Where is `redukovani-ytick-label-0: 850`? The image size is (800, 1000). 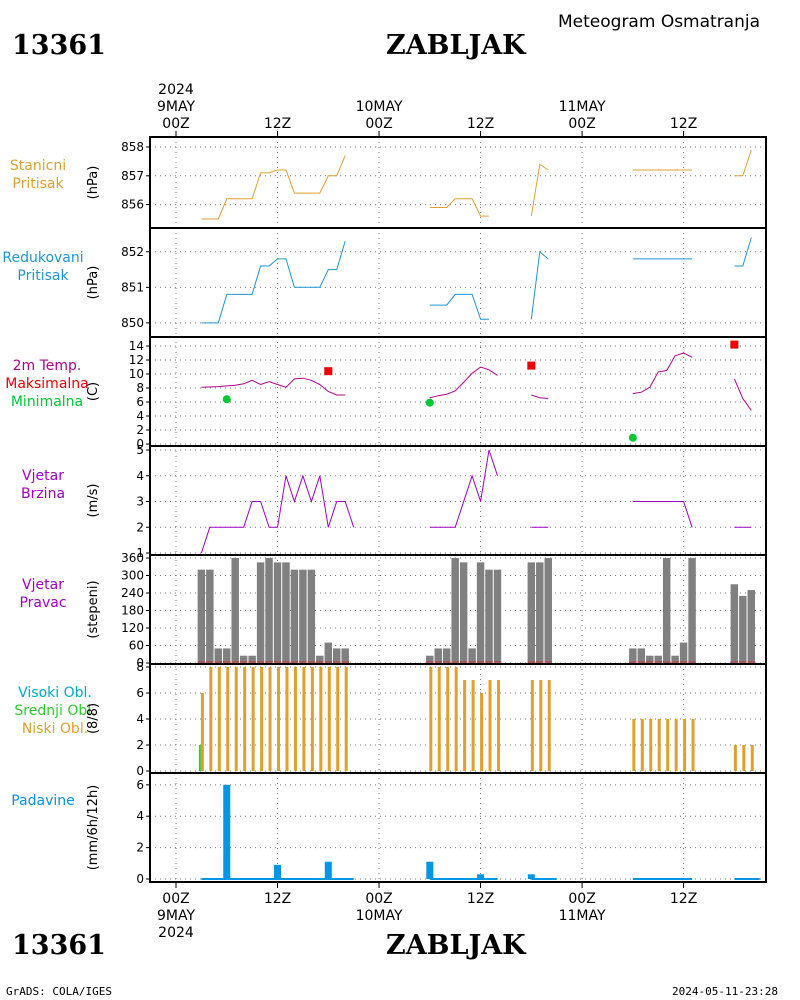 redukovani-ytick-label-0: 850 is located at coordinates (132, 323).